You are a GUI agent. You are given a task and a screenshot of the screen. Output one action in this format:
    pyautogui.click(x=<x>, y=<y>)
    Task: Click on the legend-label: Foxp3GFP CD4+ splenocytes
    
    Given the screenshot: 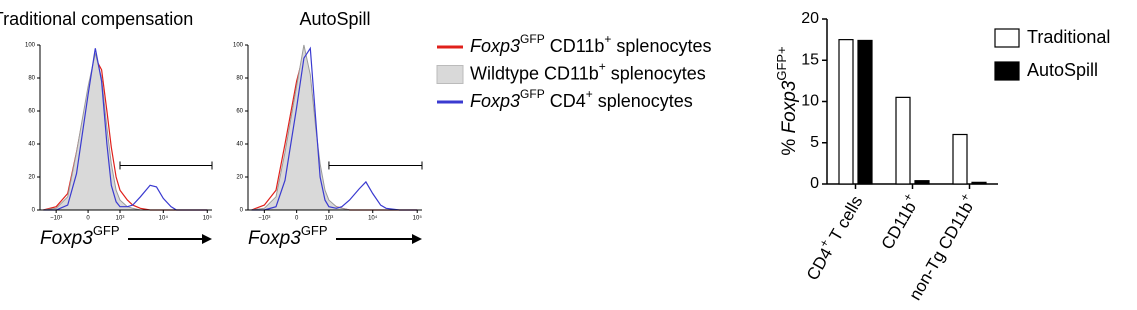 What is the action you would take?
    pyautogui.click(x=581, y=99)
    